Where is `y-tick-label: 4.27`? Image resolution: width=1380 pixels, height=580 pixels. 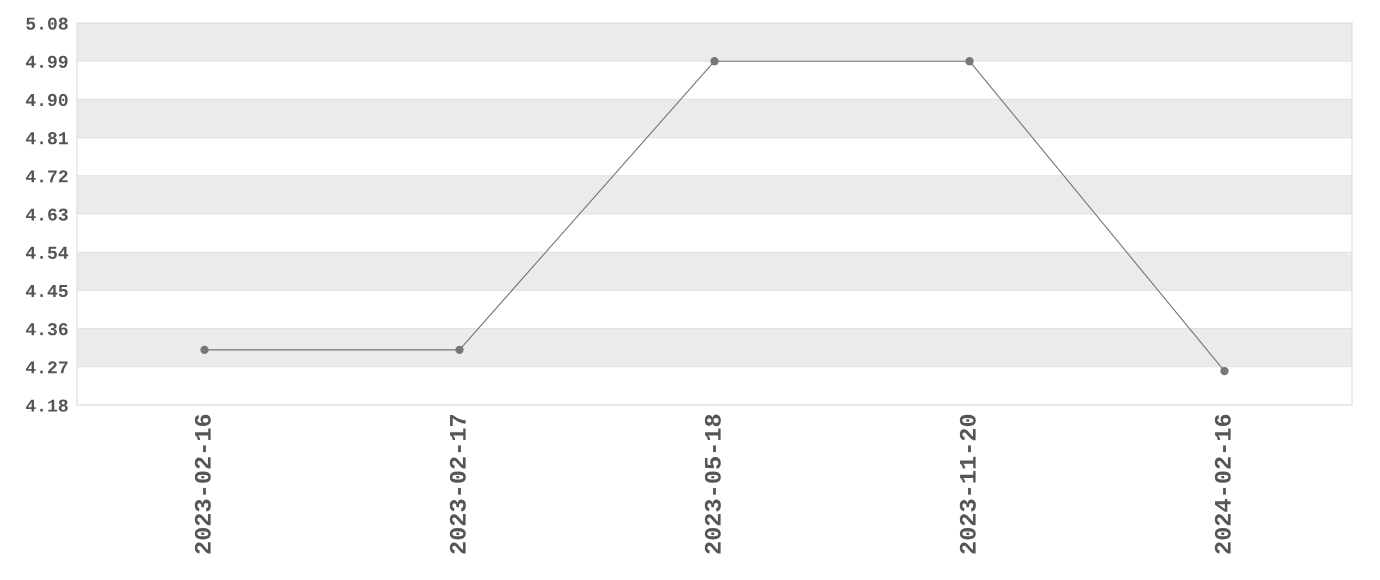
y-tick-label: 4.27 is located at coordinates (46, 367).